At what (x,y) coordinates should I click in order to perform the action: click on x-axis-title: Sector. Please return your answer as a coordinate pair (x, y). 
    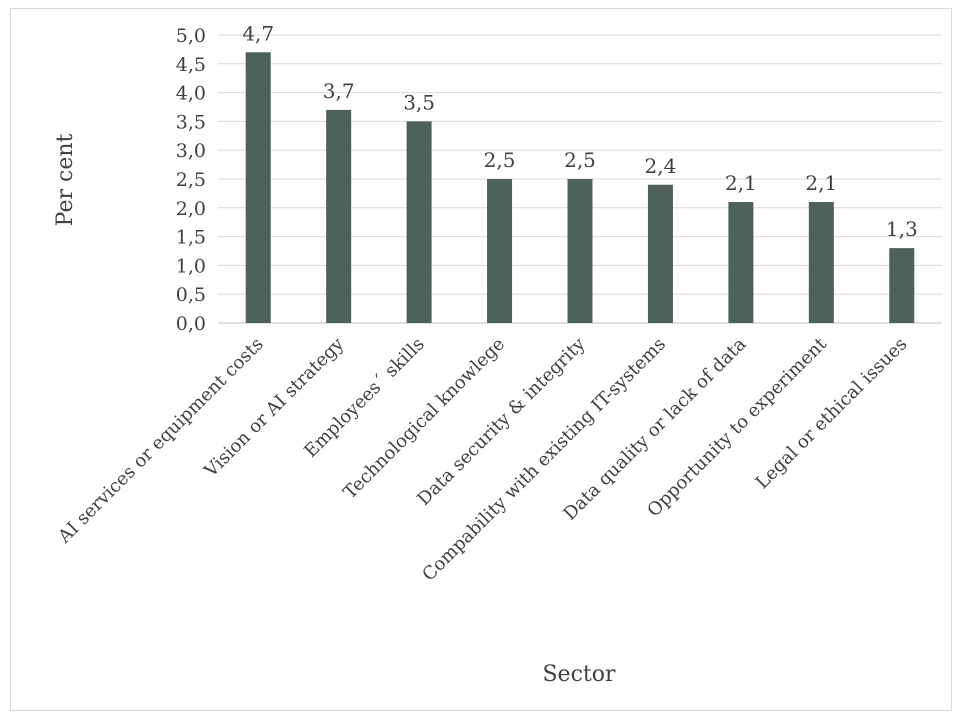
    Looking at the image, I should click on (578, 674).